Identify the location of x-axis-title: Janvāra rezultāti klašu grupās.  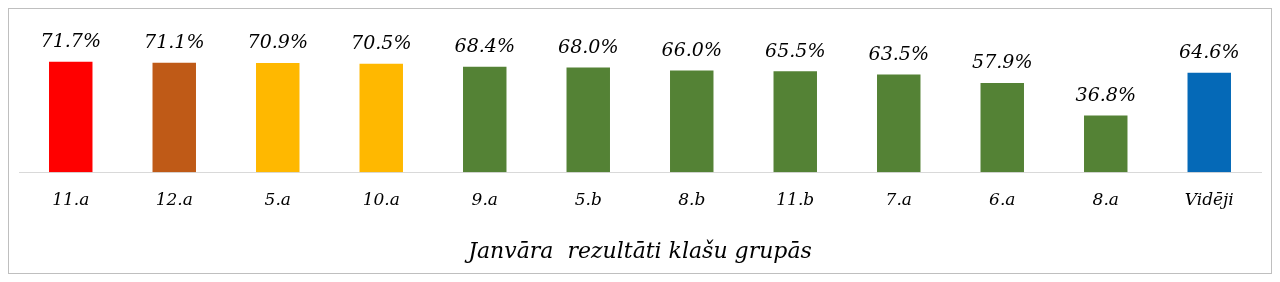
(638, 250).